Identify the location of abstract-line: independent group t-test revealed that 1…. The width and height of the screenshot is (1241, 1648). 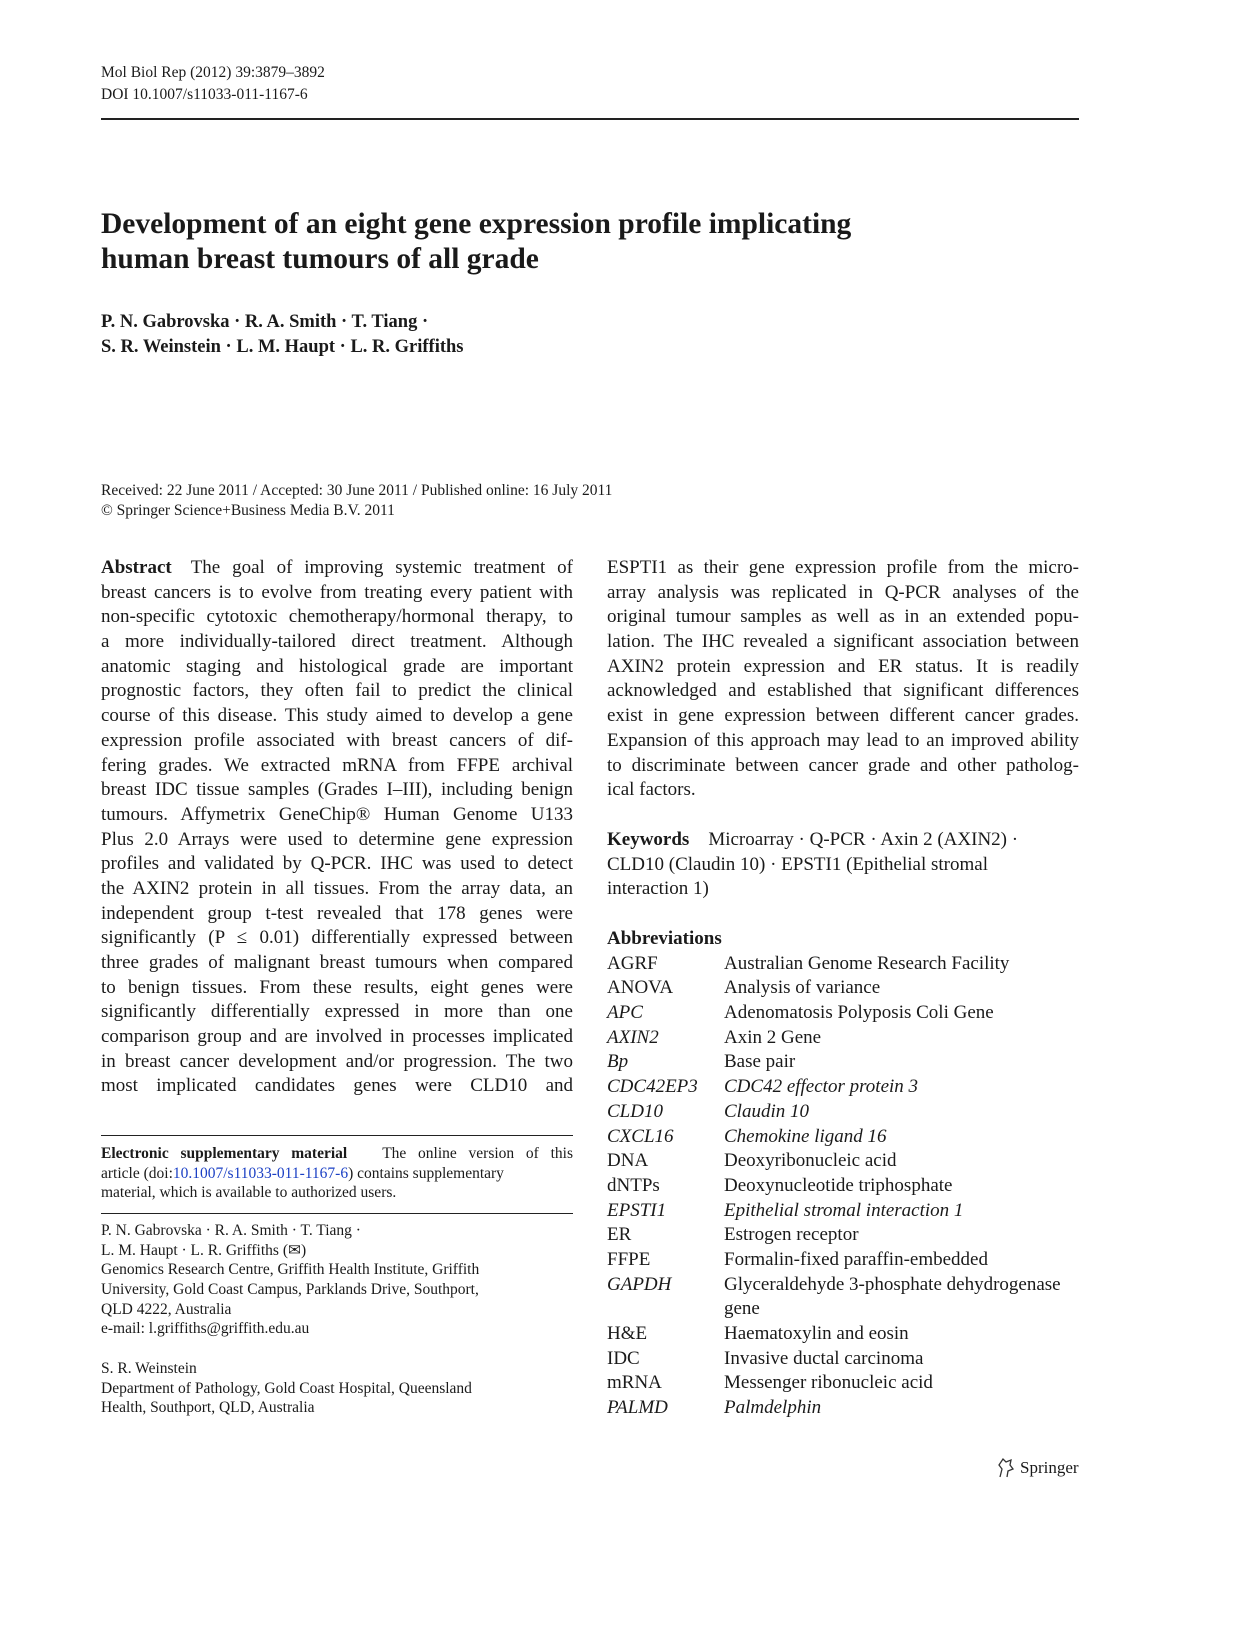
(337, 913).